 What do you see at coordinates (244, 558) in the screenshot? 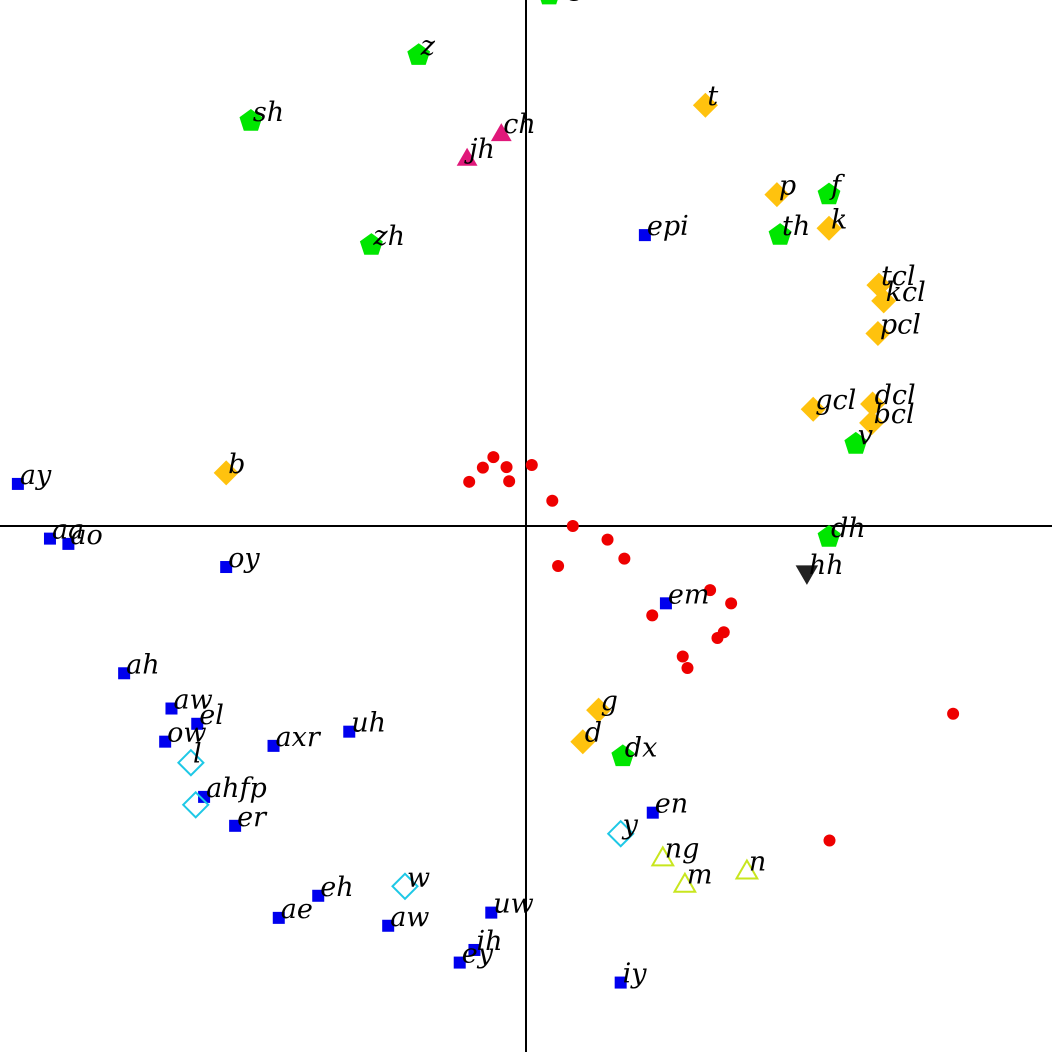
I see `point-label-oy: oy` at bounding box center [244, 558].